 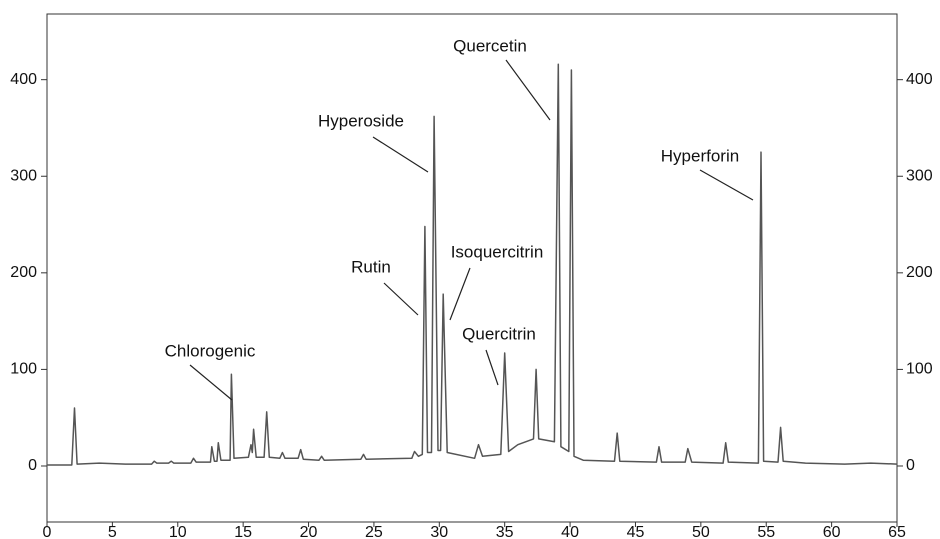 I want to click on peak-label: Hyperforin, so click(x=700, y=155).